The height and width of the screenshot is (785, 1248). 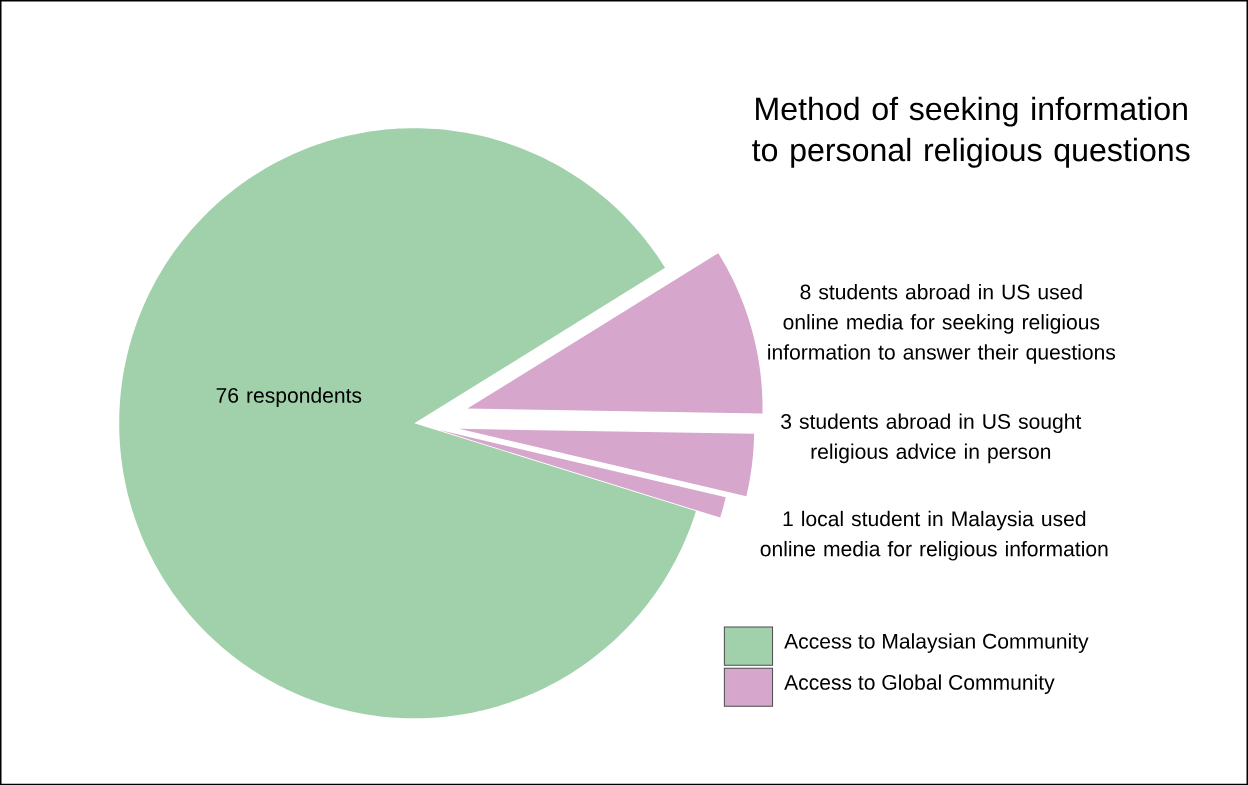 What do you see at coordinates (971, 132) in the screenshot?
I see `chart-title: Method of seeking information to personal religious questions` at bounding box center [971, 132].